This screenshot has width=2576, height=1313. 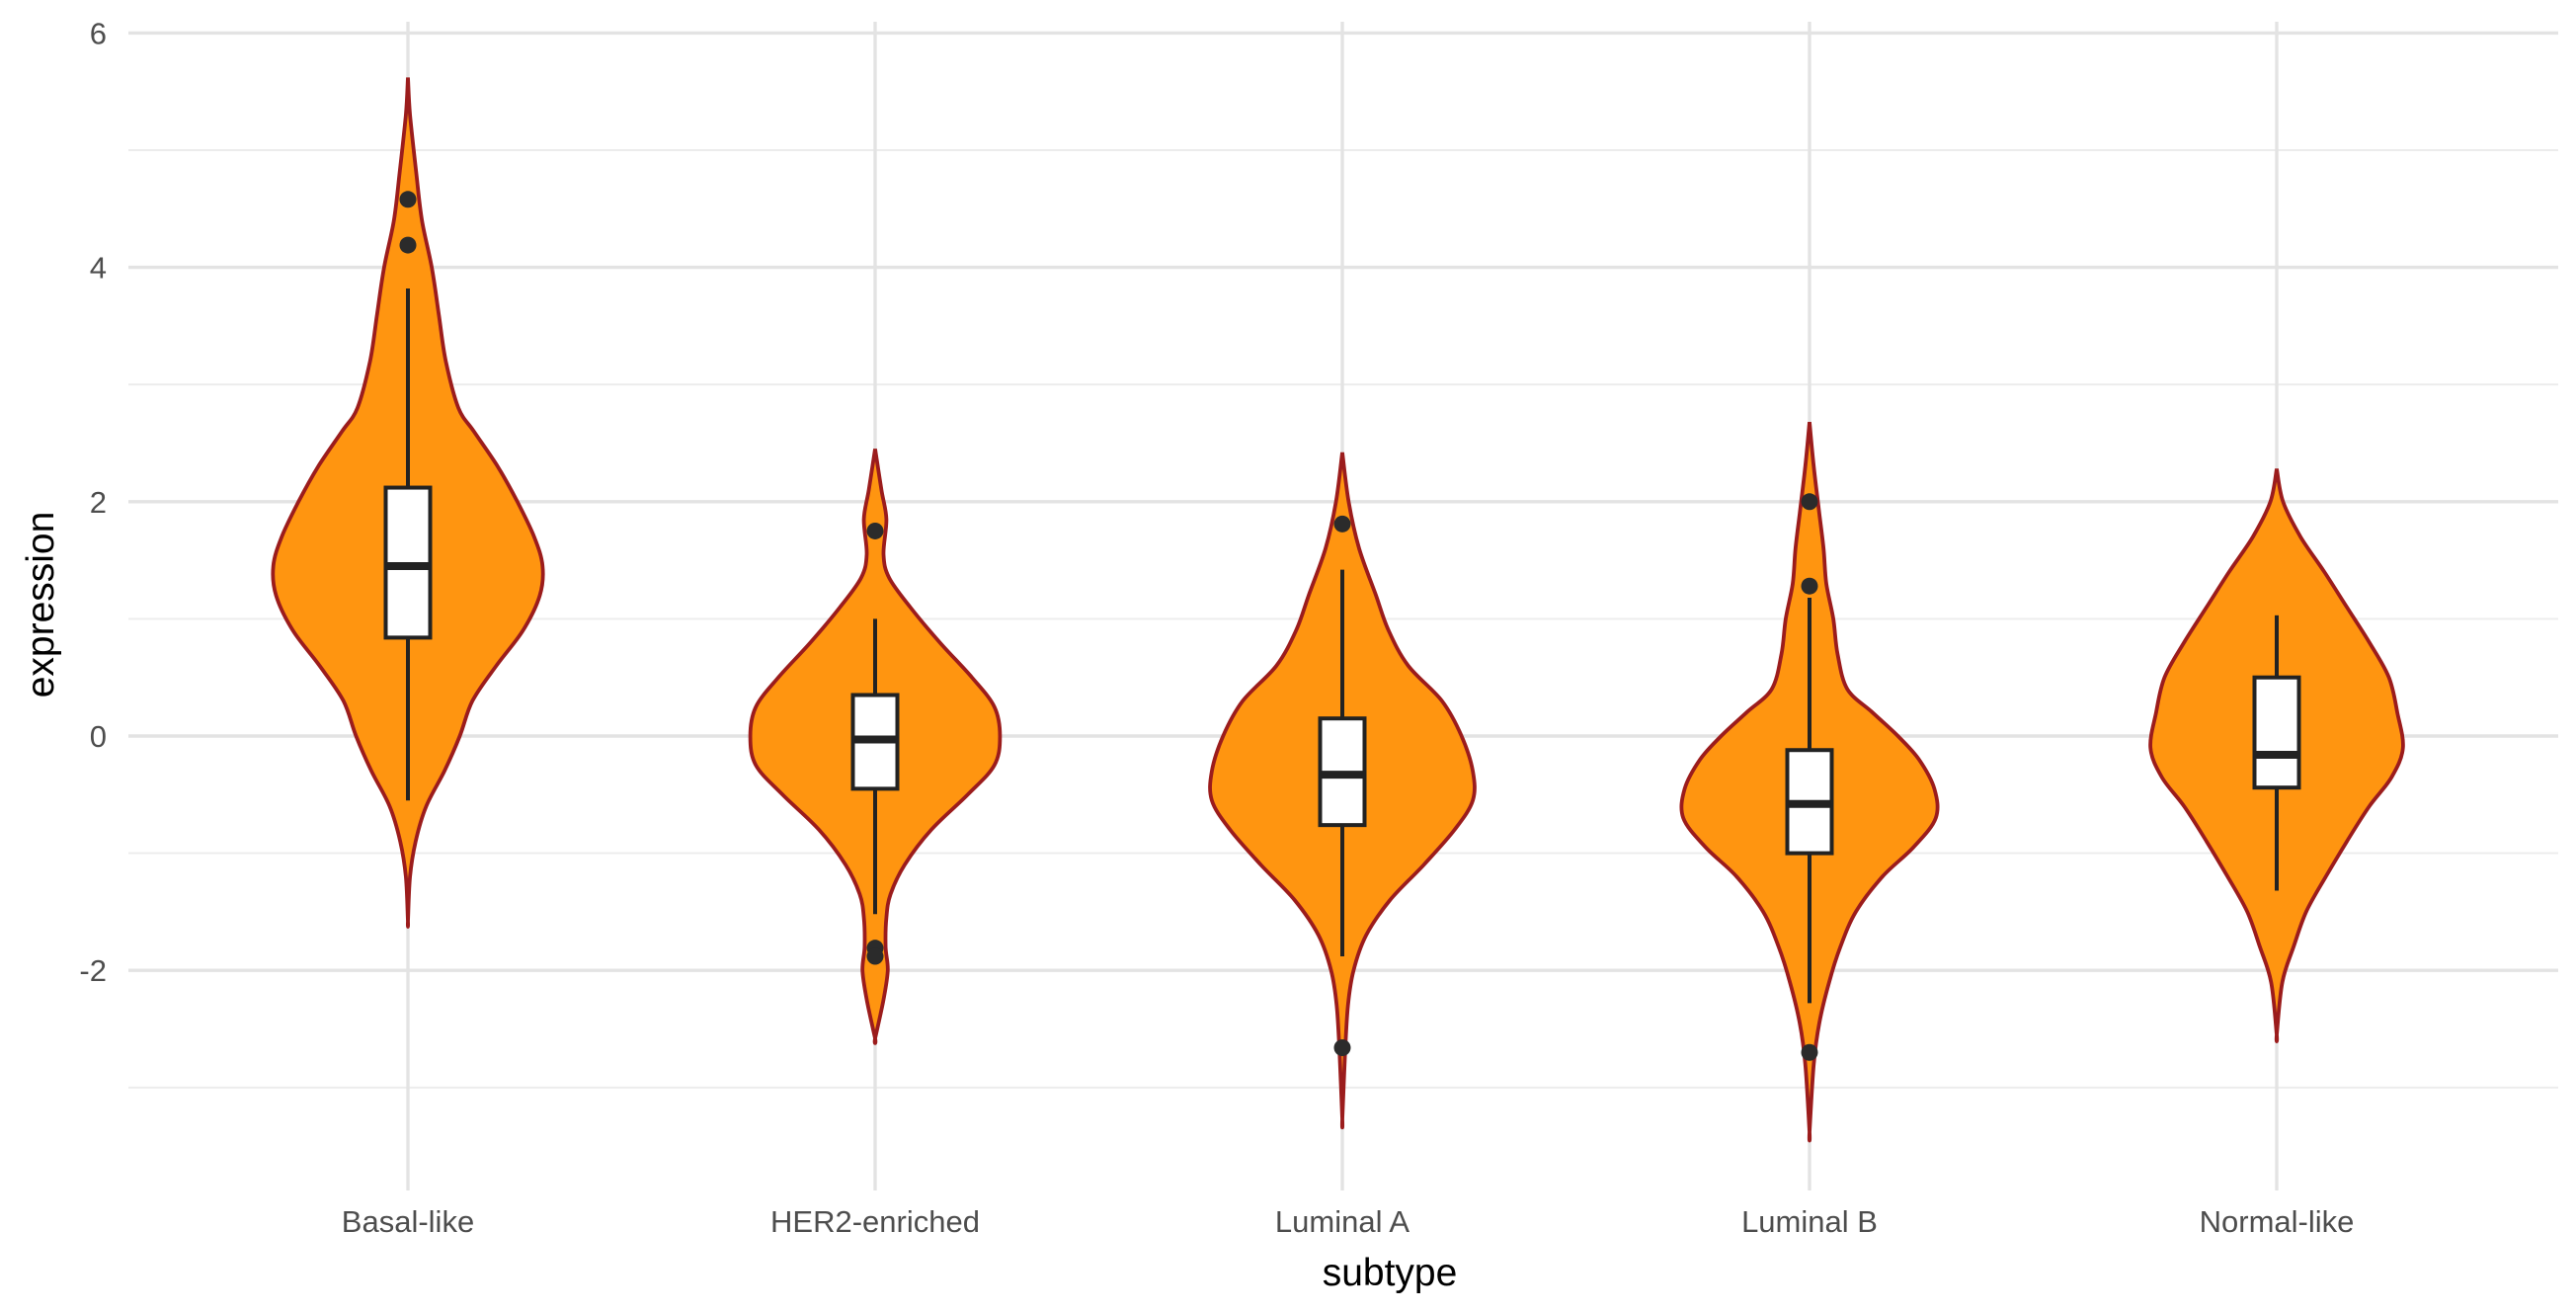 What do you see at coordinates (98, 502) in the screenshot?
I see `y-tick-label: 2` at bounding box center [98, 502].